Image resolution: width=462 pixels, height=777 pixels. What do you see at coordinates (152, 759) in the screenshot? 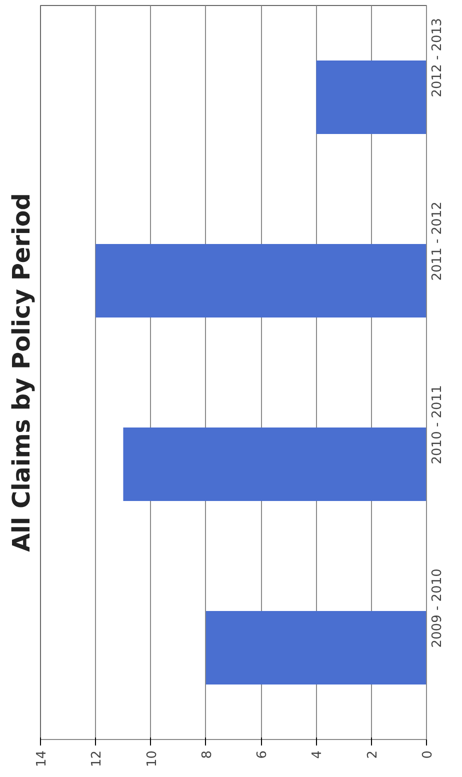
I see `x-tick-label: 10` at bounding box center [152, 759].